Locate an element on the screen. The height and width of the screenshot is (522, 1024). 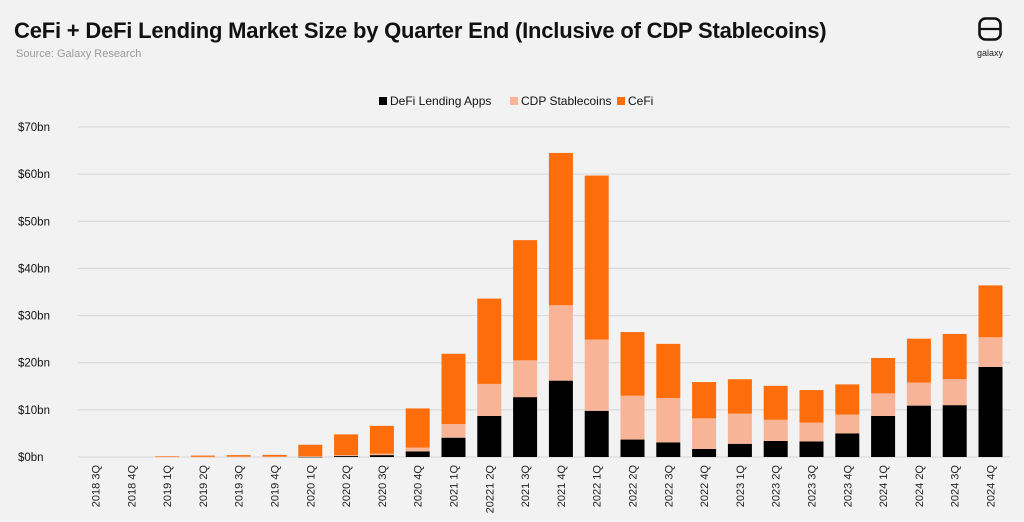
y-tick-label: $10bn is located at coordinates (34, 411).